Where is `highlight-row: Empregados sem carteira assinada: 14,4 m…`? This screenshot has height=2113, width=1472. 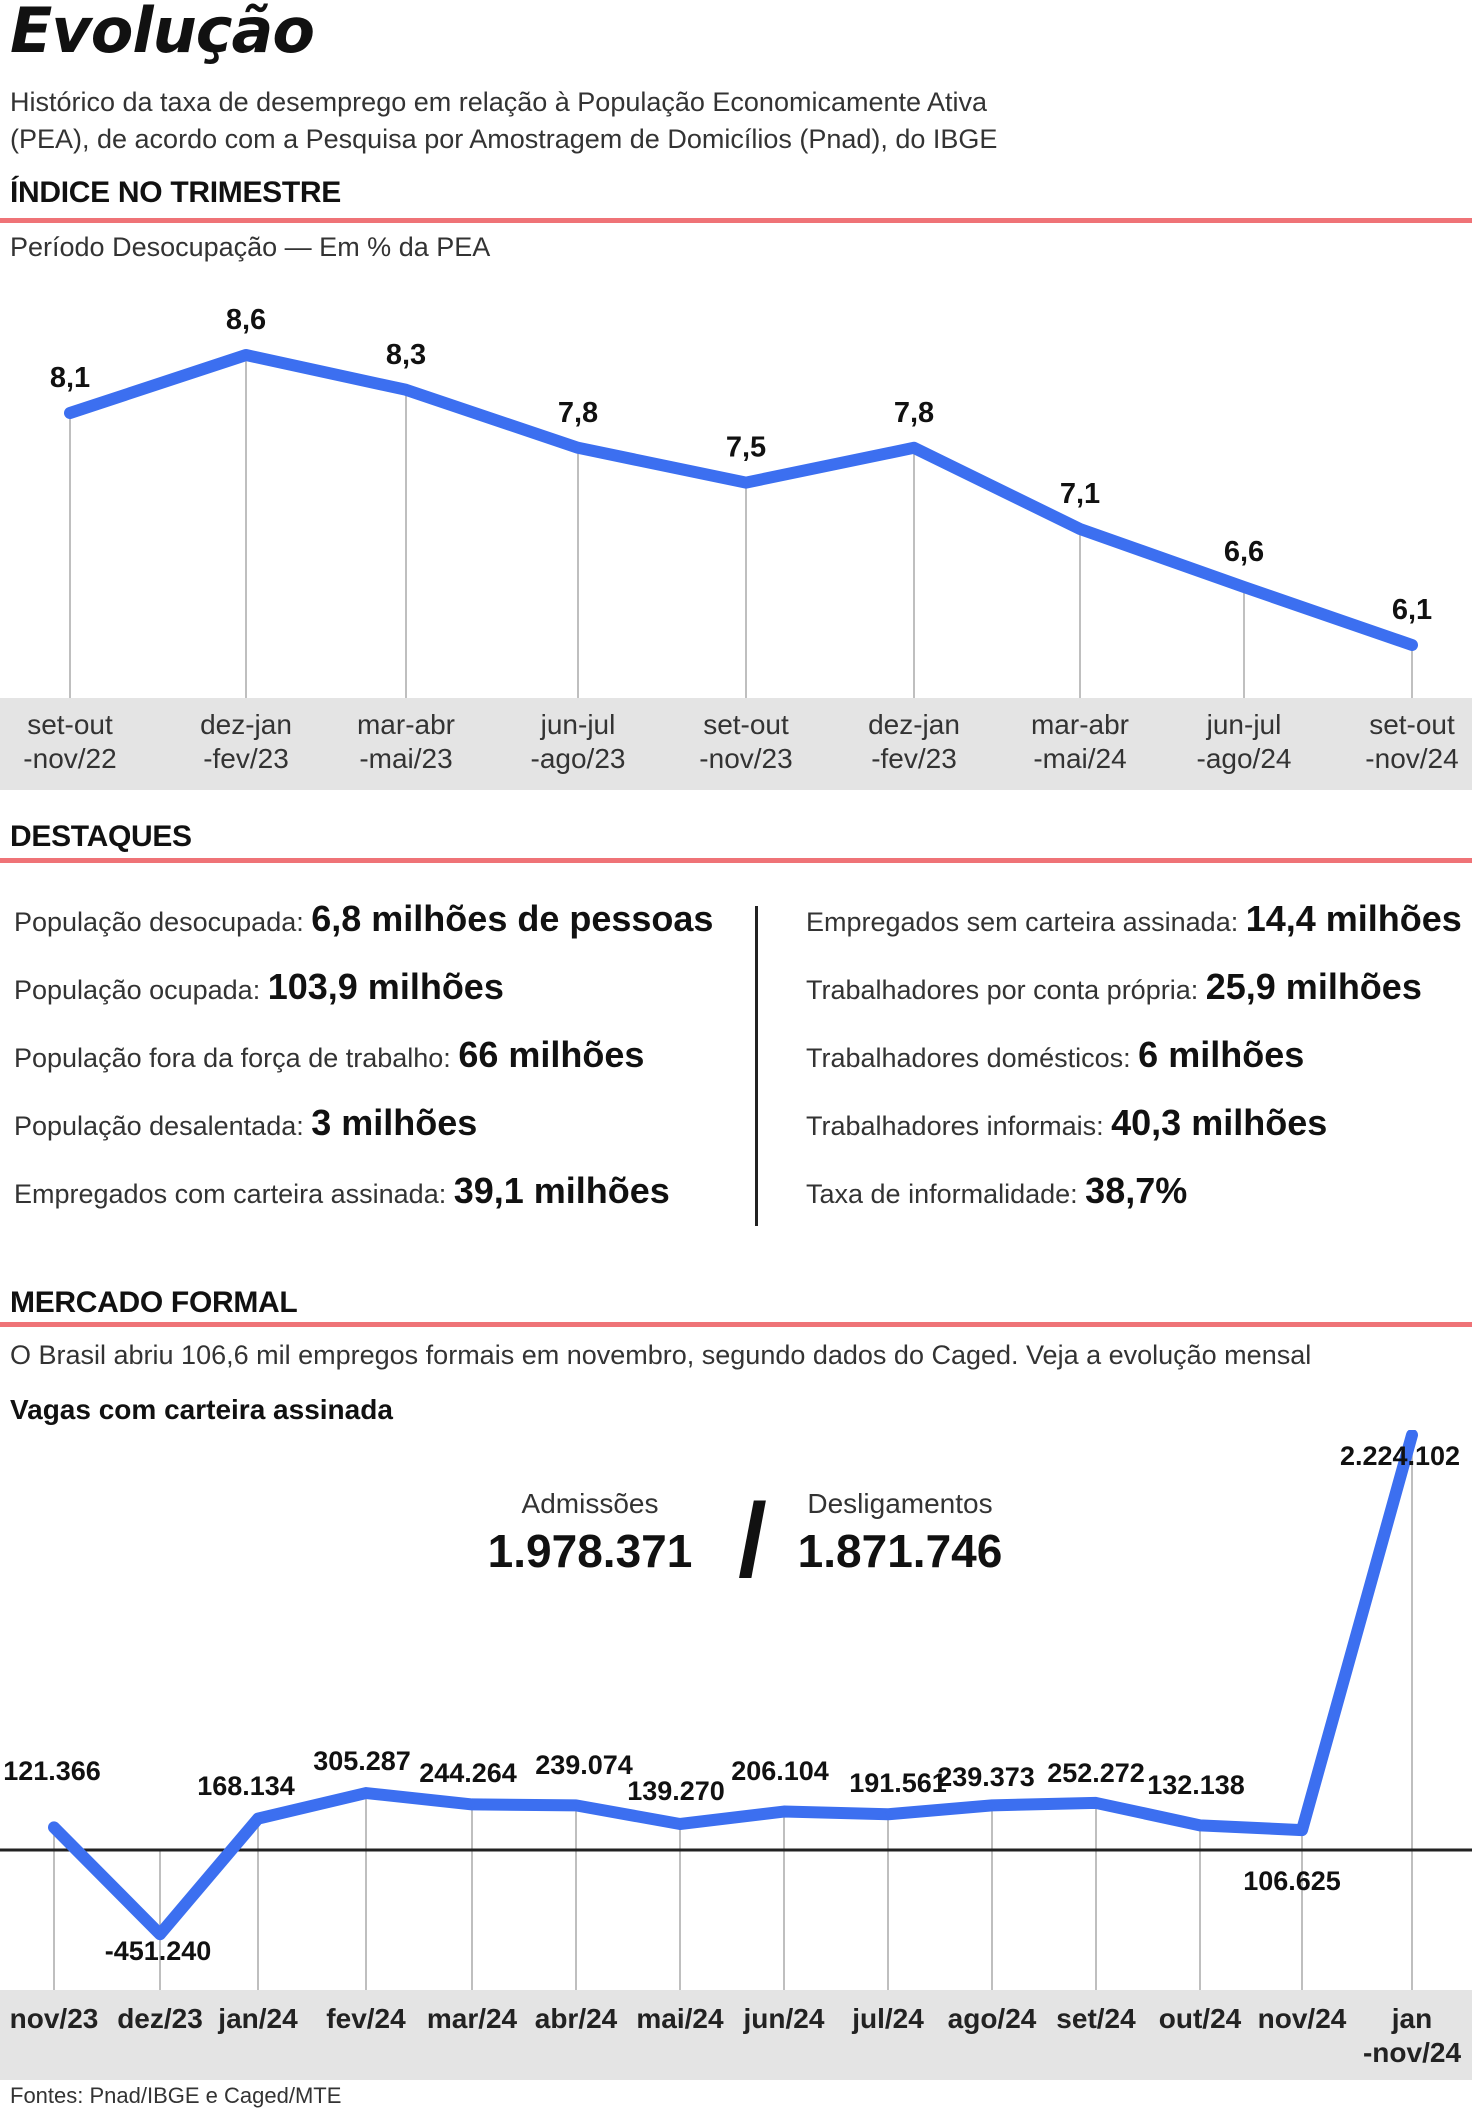
highlight-row: Empregados sem carteira assinada: 14,4 m… is located at coordinates (1134, 918).